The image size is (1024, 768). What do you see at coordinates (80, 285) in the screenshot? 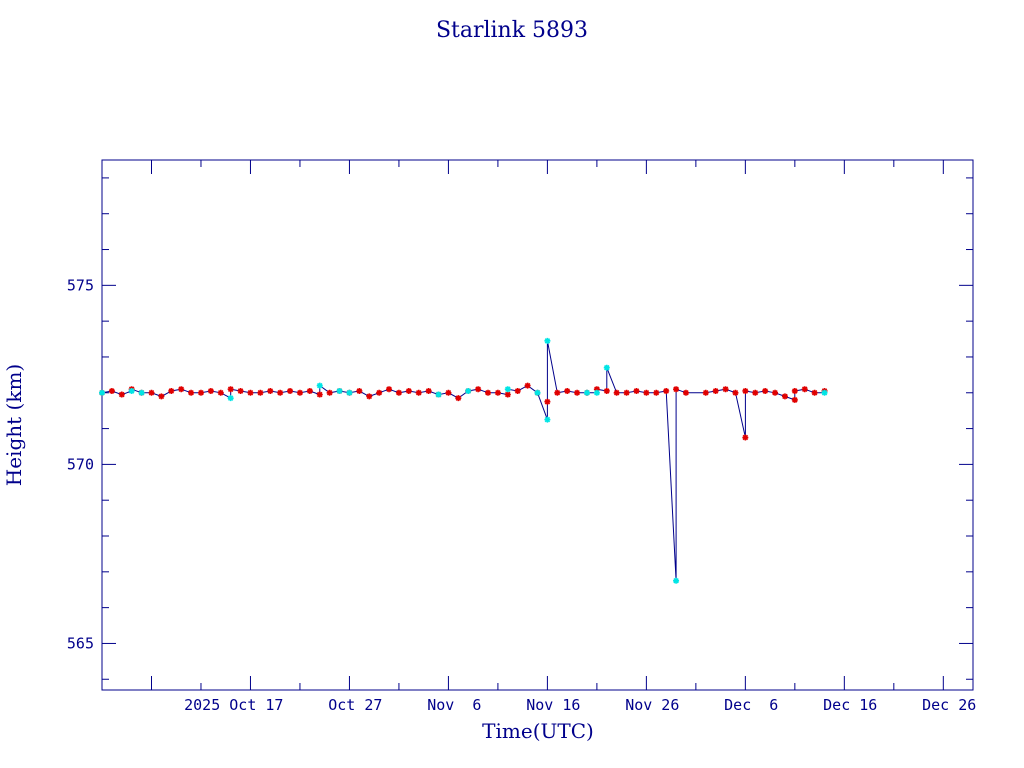
I see `y-tick-label: 575` at bounding box center [80, 285].